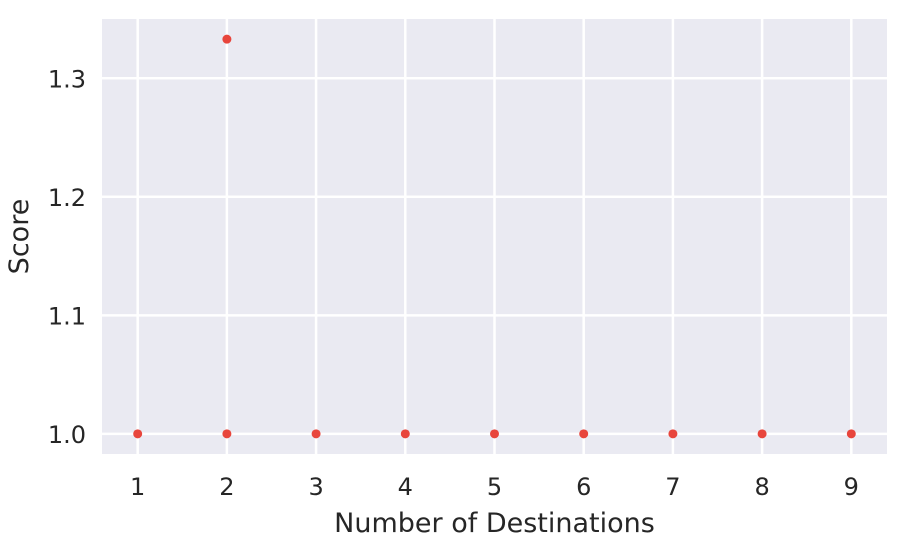  I want to click on x-tick-label: 6, so click(583, 487).